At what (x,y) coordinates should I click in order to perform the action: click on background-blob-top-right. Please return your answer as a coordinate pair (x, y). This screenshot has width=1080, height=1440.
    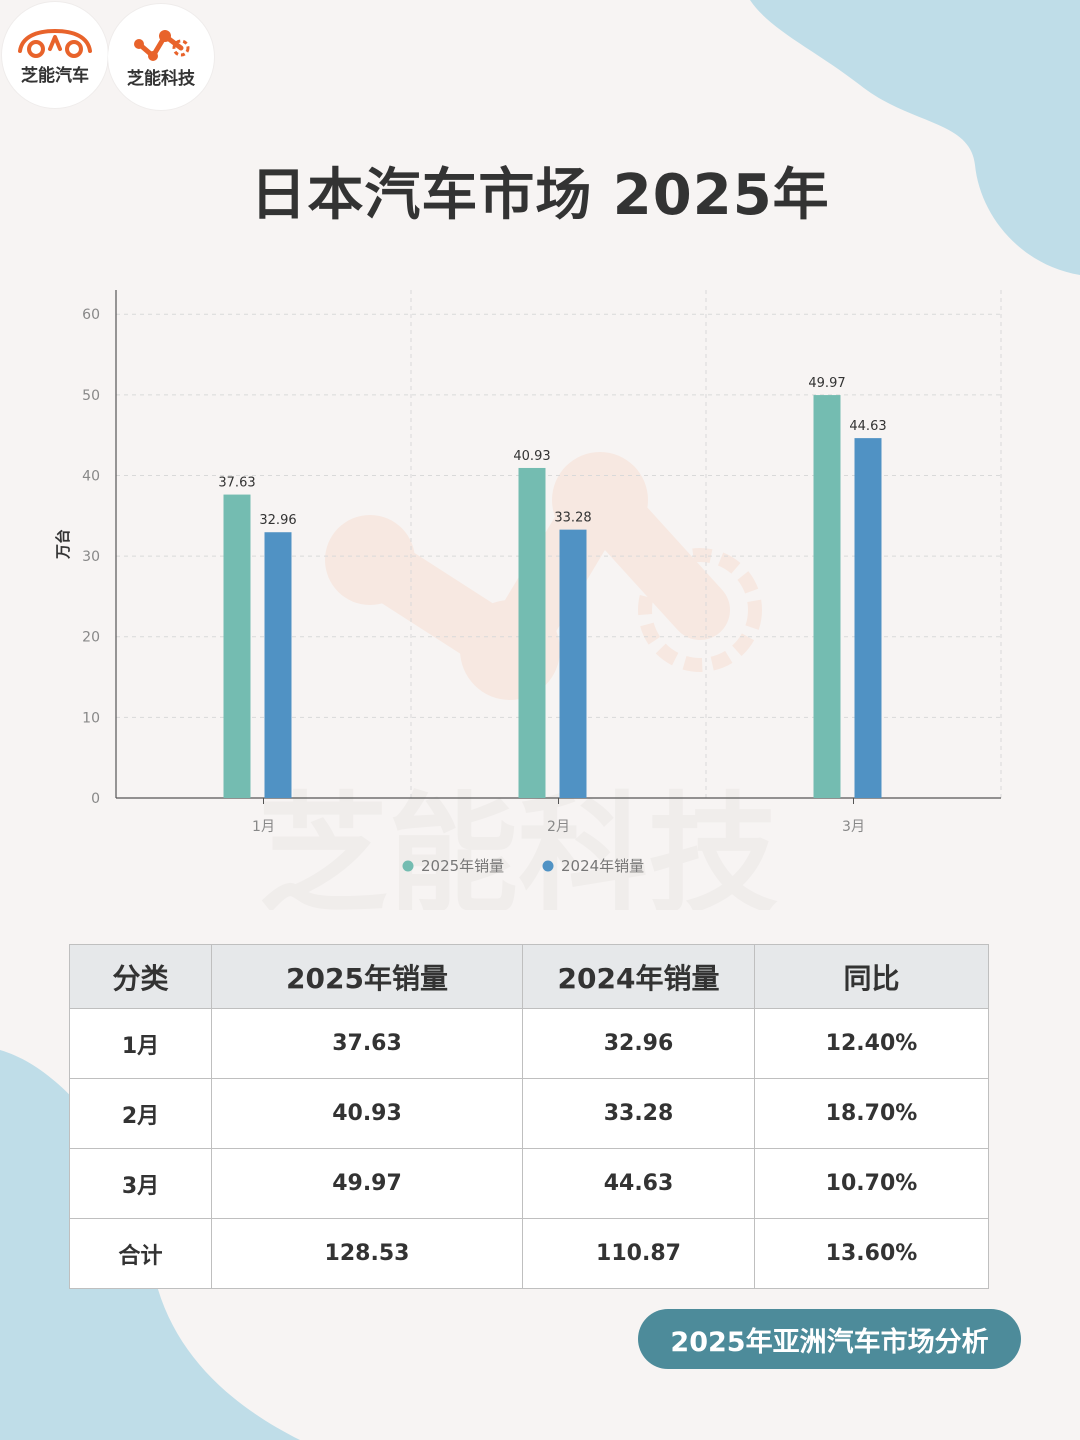
    Looking at the image, I should click on (915, 137).